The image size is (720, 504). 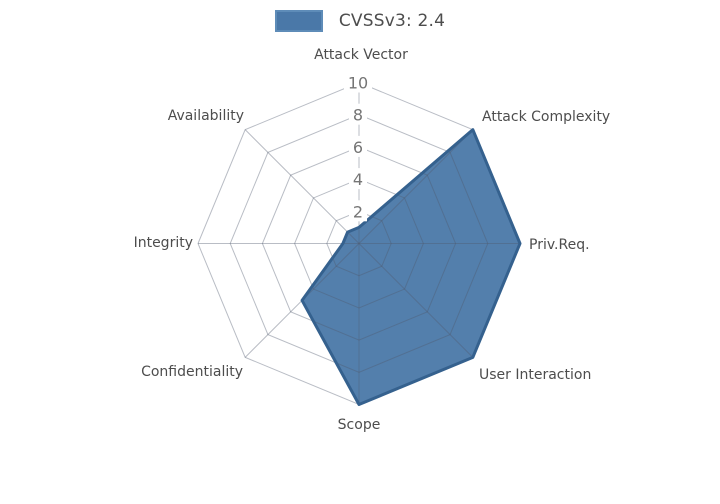 What do you see at coordinates (559, 245) in the screenshot?
I see `axis-label-priv-req-: Priv.Req.` at bounding box center [559, 245].